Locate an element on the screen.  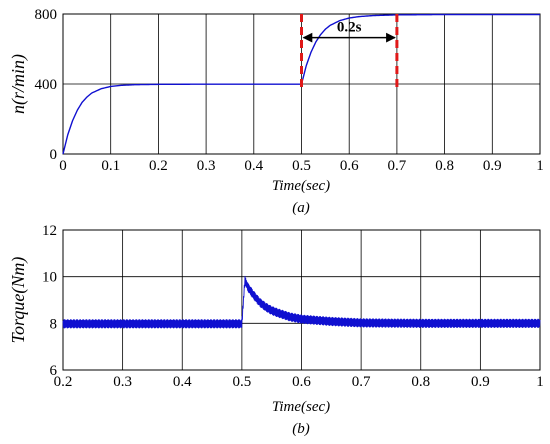
speed-chart-x-tick-label: 0.9 is located at coordinates (492, 166).